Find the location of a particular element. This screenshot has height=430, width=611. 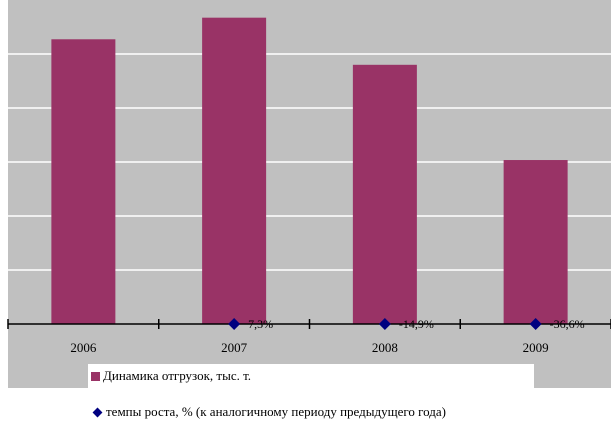

legend-item-shipments: Динамика отгрузок, тыс. т. is located at coordinates (311, 376).